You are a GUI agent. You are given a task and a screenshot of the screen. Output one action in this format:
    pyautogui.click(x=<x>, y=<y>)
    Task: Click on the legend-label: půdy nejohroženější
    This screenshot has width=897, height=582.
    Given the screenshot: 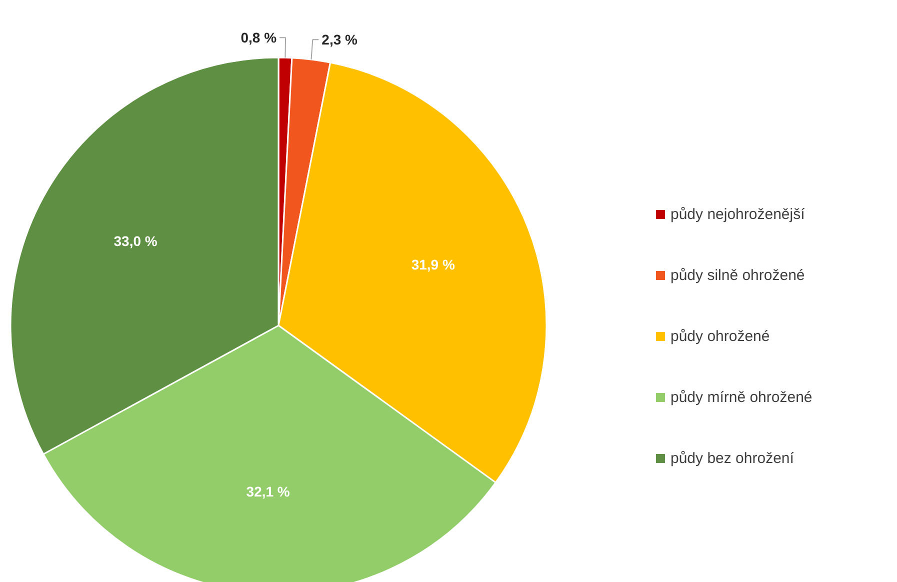 What is the action you would take?
    pyautogui.click(x=738, y=214)
    